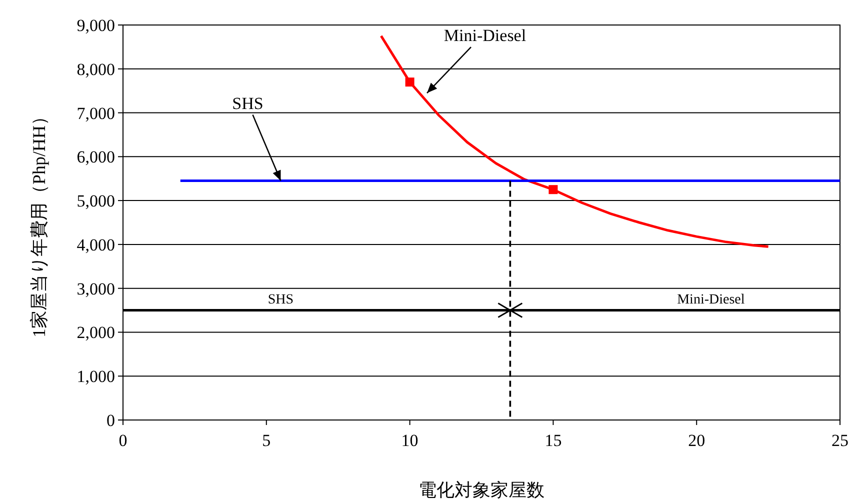 This screenshot has height=501, width=851. I want to click on y-tick-label: 7,000, so click(95, 113).